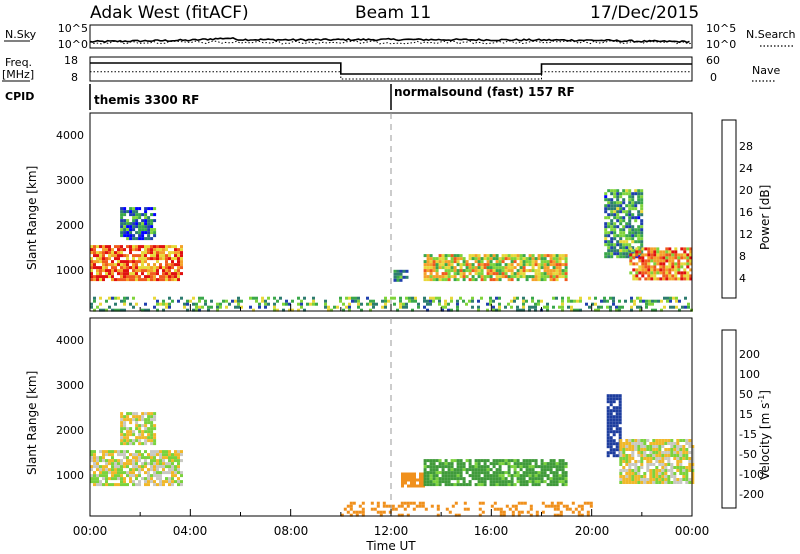 Image resolution: width=800 pixels, height=554 pixels. What do you see at coordinates (70, 430) in the screenshot?
I see `velocity-ytick-2000: 2000` at bounding box center [70, 430].